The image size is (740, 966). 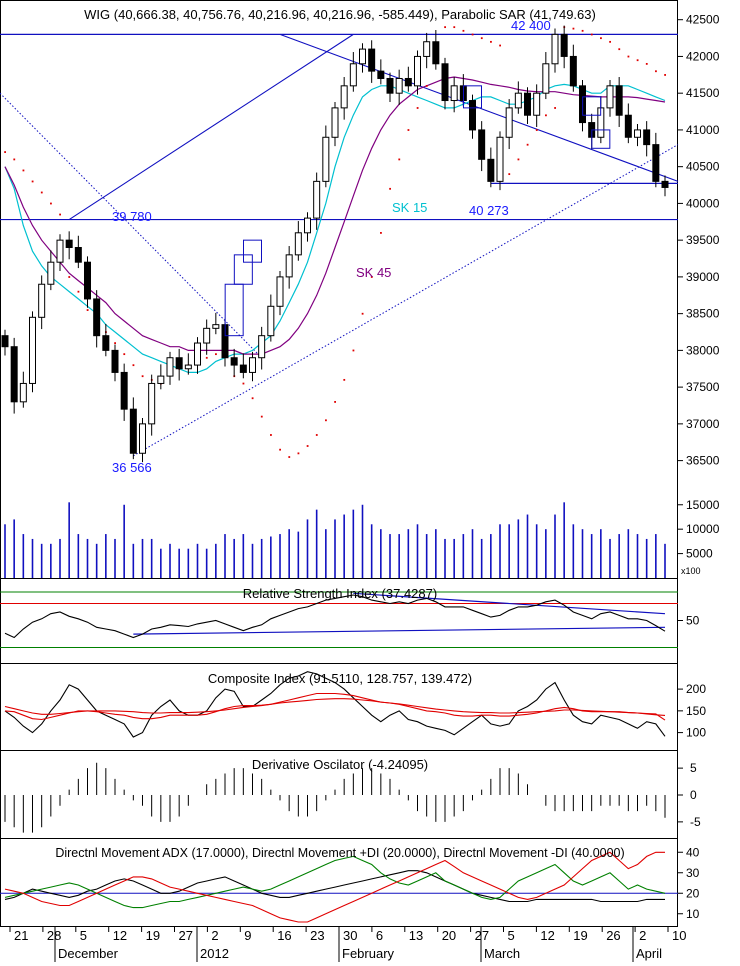 What do you see at coordinates (679, 935) in the screenshot?
I see `x-tick-label: 10` at bounding box center [679, 935].